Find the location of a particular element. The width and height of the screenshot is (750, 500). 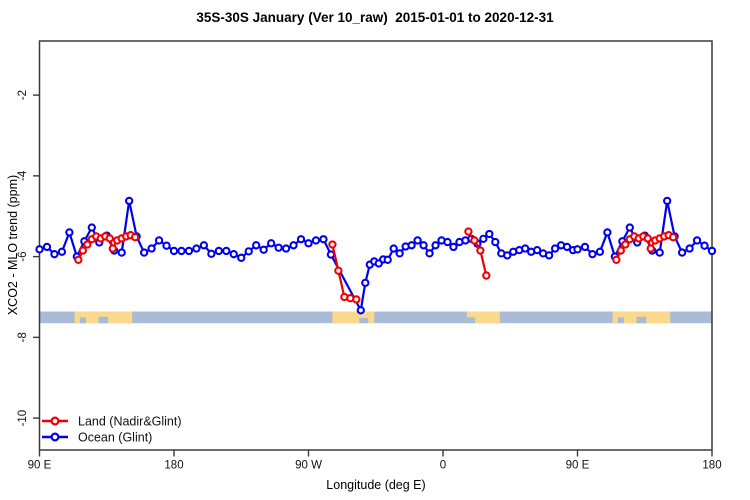

x-tick-label: 0 is located at coordinates (443, 466).